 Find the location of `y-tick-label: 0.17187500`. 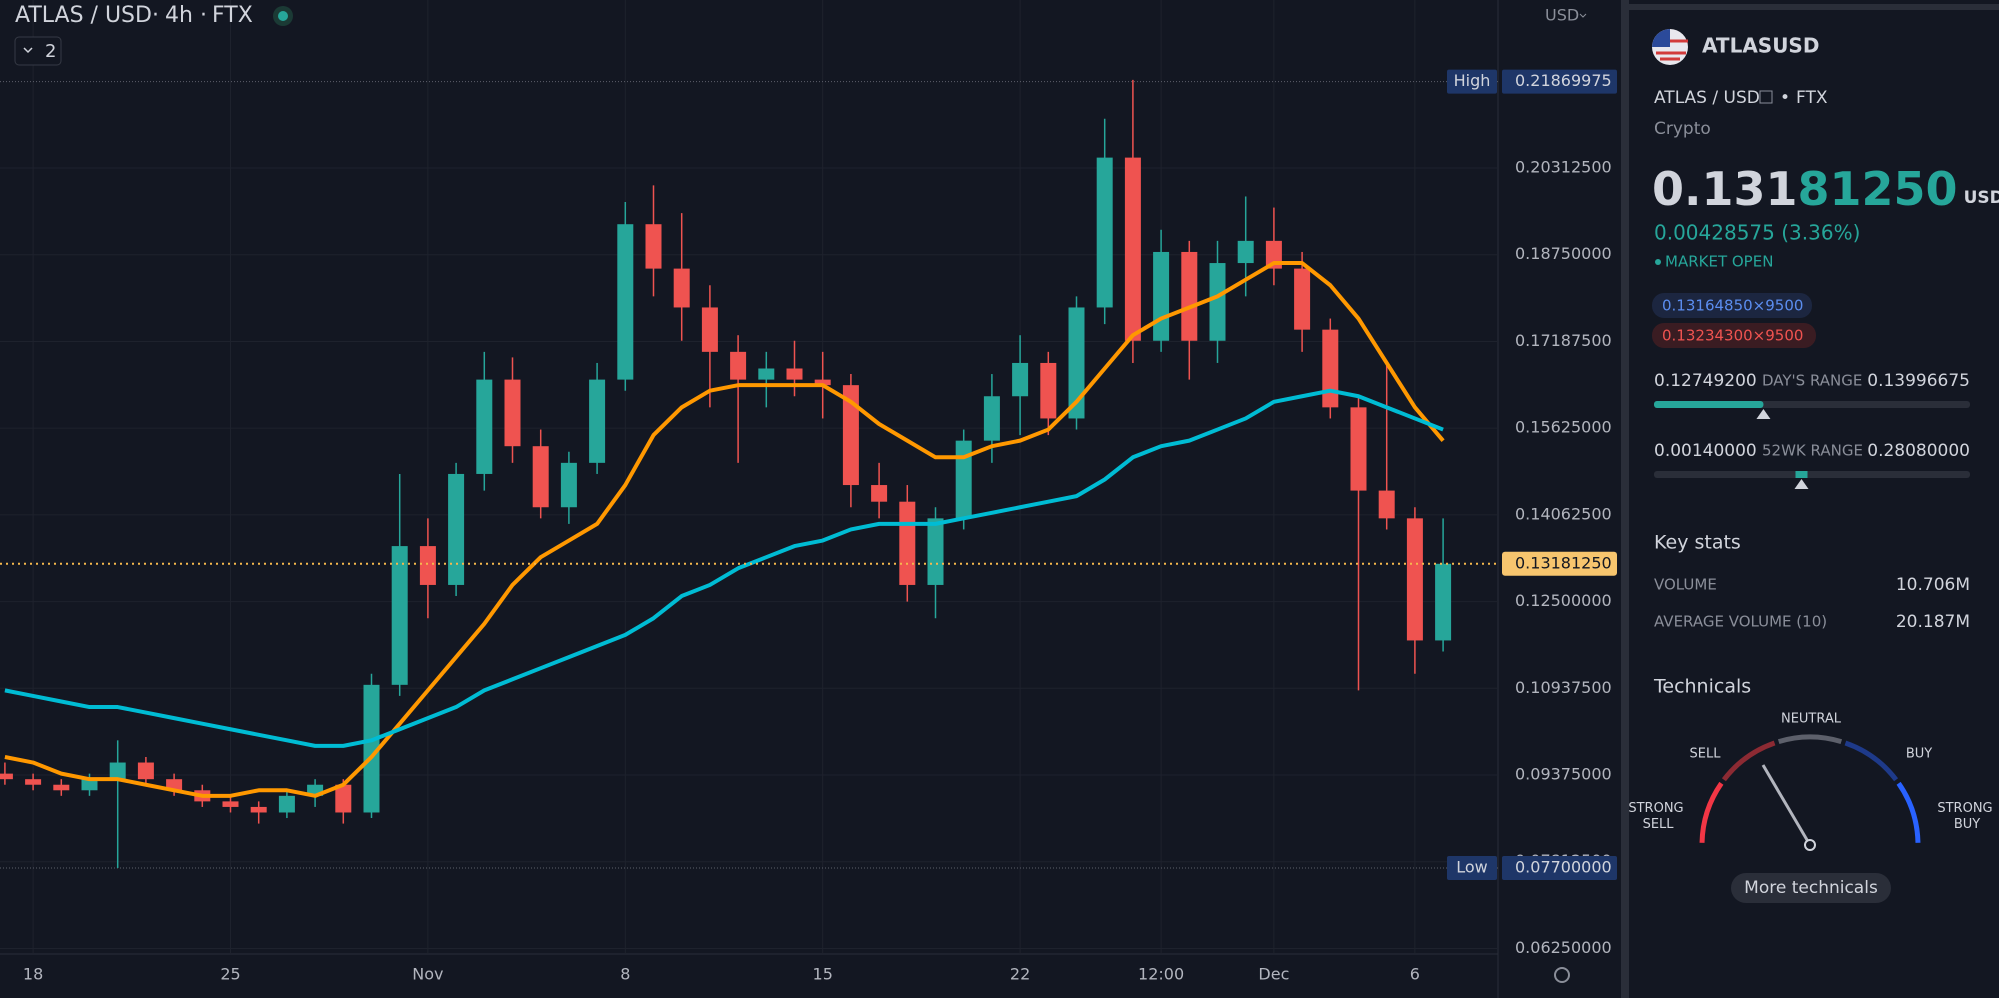

y-tick-label: 0.17187500 is located at coordinates (1563, 340).